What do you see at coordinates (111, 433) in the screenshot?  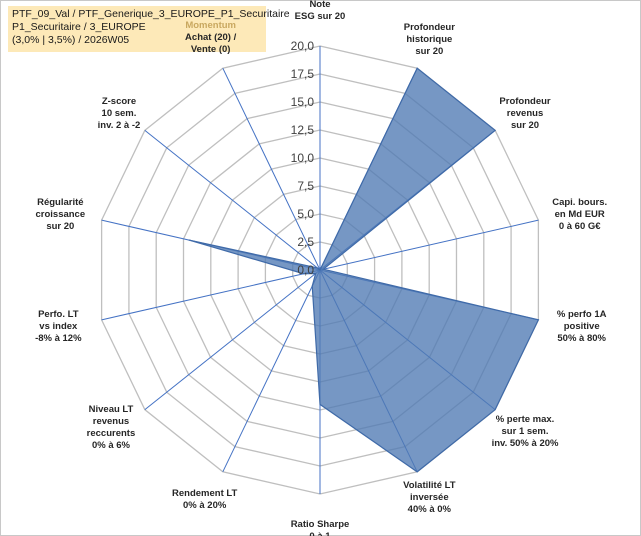 I see `axis-label-9-line-2: reccurents` at bounding box center [111, 433].